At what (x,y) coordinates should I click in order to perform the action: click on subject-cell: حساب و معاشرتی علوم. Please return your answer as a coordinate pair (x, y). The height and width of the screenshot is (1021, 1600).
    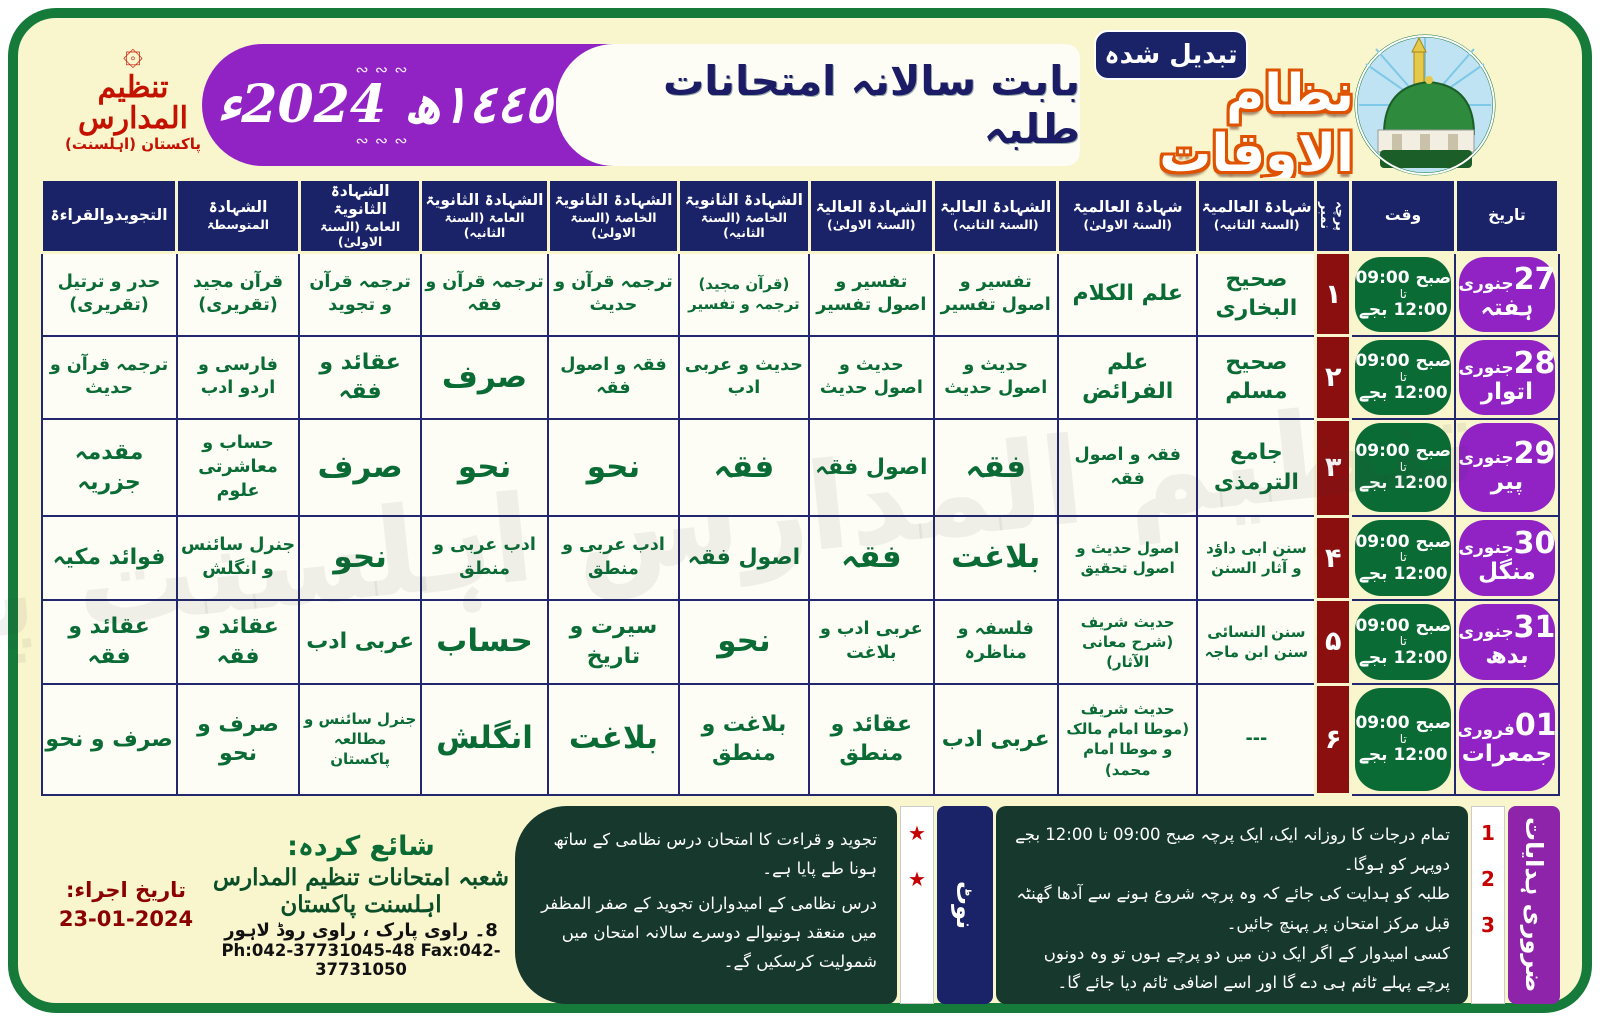
    Looking at the image, I should click on (238, 468).